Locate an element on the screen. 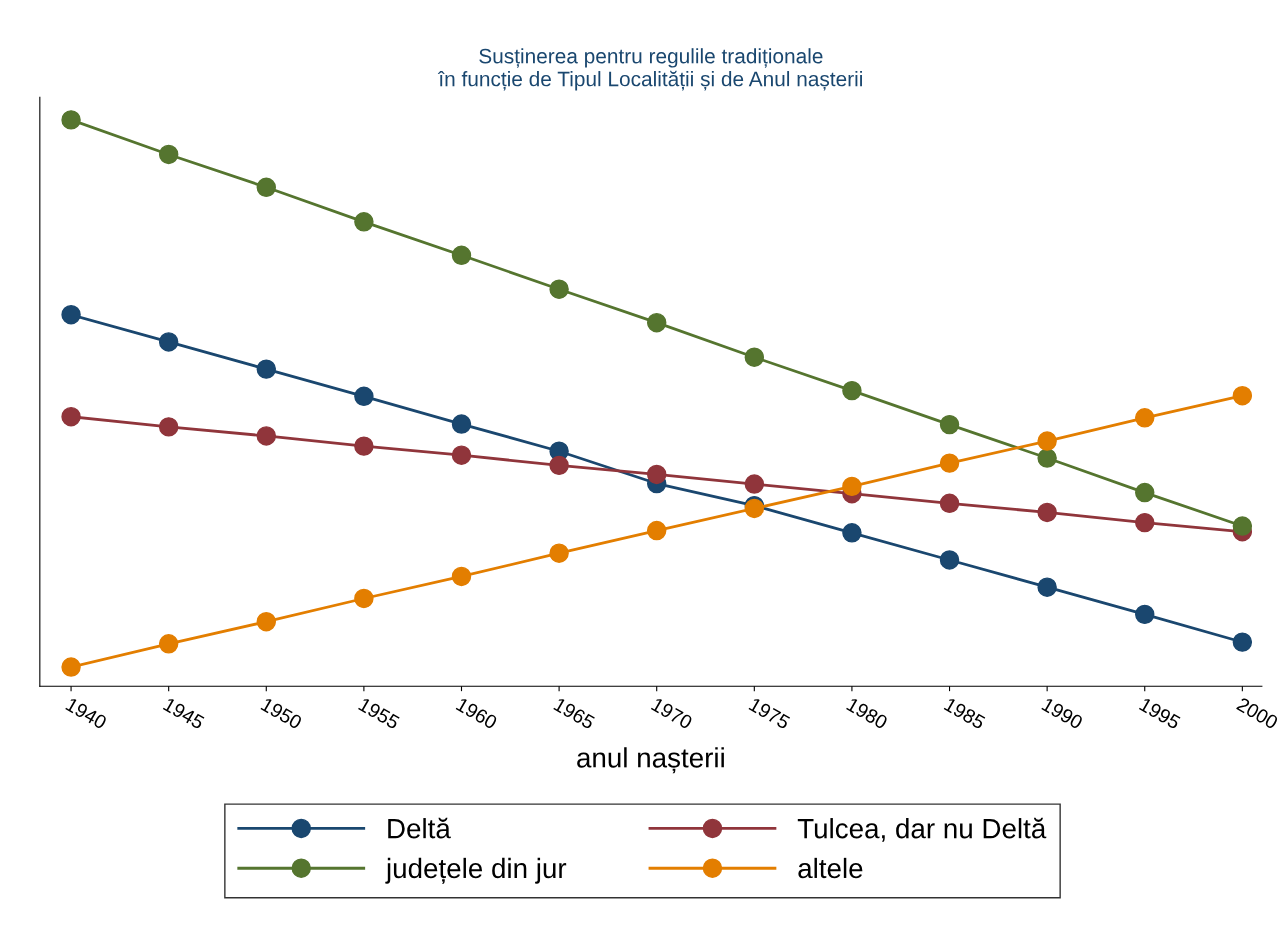  legend-label: Deltă is located at coordinates (419, 828).